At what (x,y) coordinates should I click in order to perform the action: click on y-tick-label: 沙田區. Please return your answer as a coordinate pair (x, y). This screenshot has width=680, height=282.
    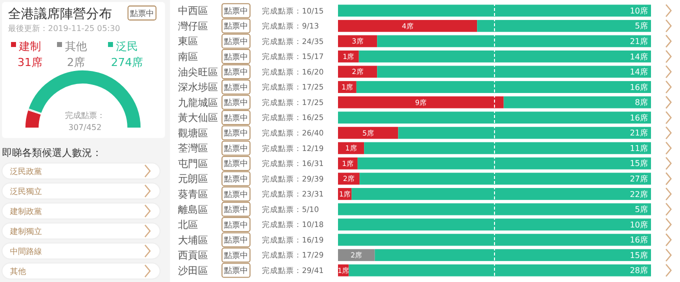
    Looking at the image, I should click on (193, 270).